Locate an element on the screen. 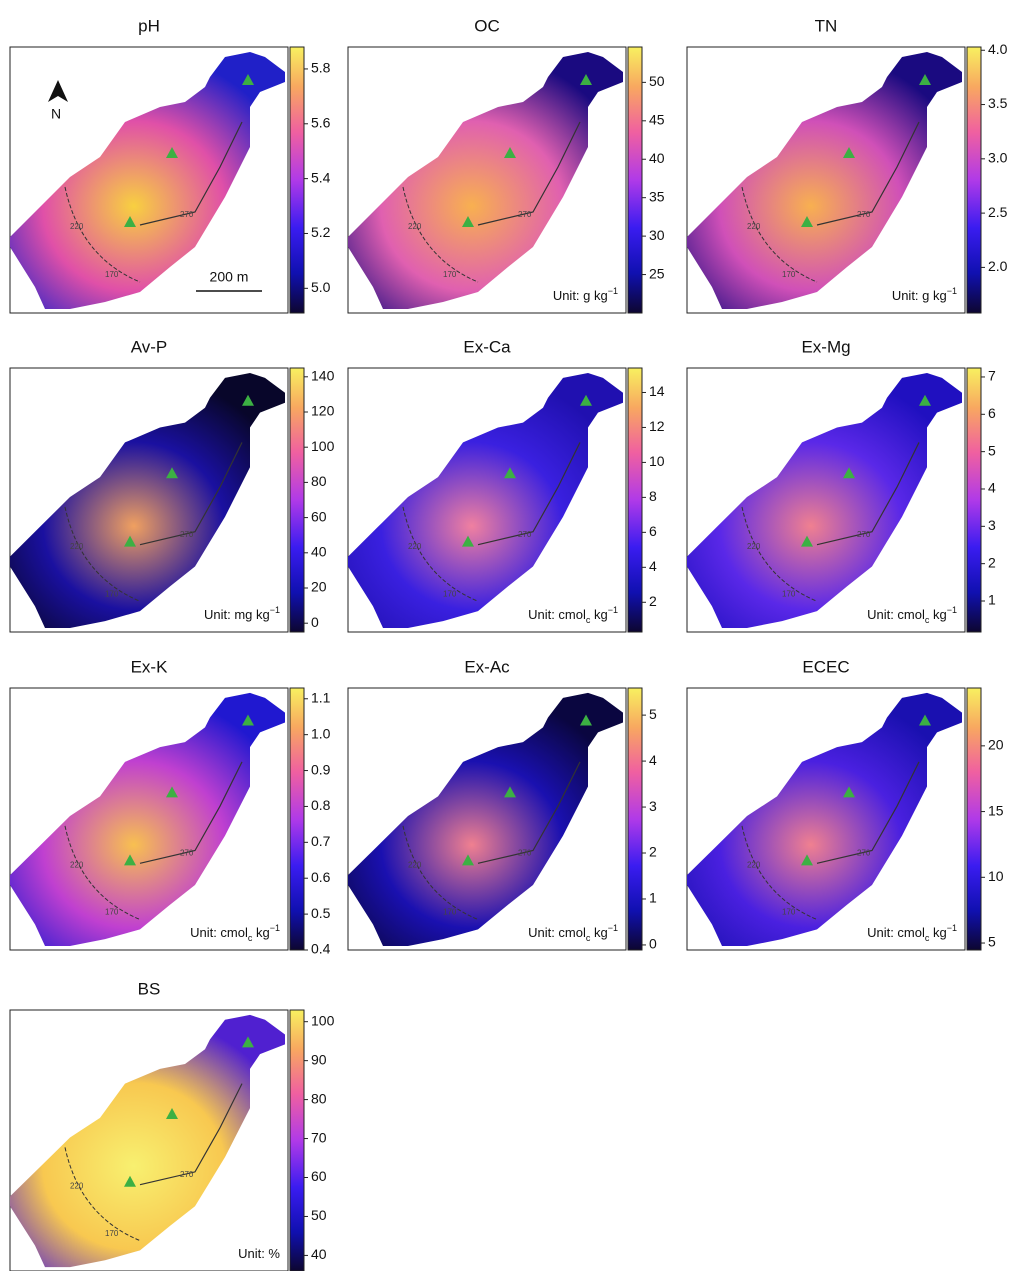  colorbar-tick-label: 5 is located at coordinates (992, 450).